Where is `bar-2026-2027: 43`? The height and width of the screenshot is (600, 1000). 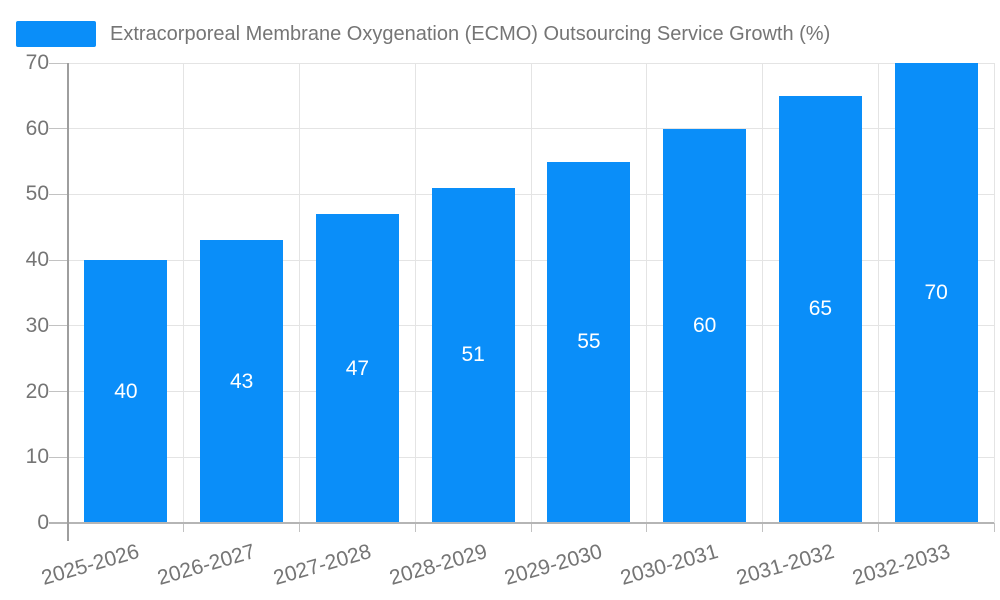 bar-2026-2027: 43 is located at coordinates (242, 381).